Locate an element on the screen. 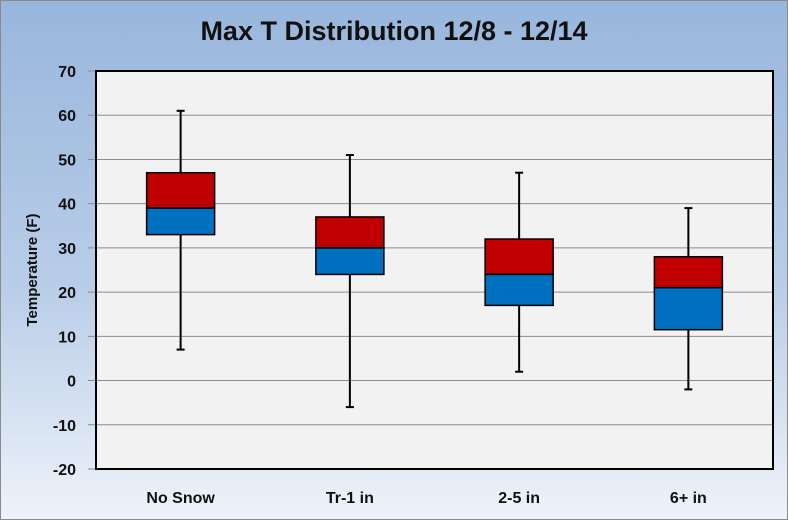  y-axis-label: Temperature (F) is located at coordinates (32, 269).